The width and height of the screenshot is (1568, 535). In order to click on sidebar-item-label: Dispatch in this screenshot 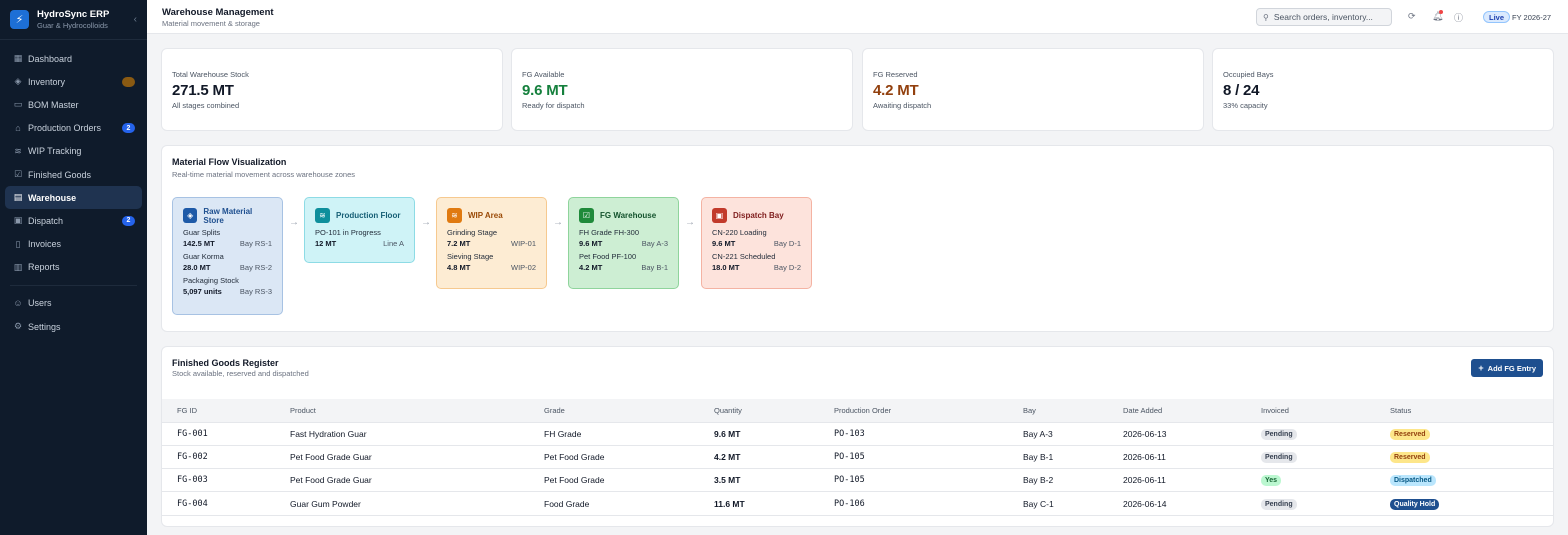, I will do `click(46, 220)`.